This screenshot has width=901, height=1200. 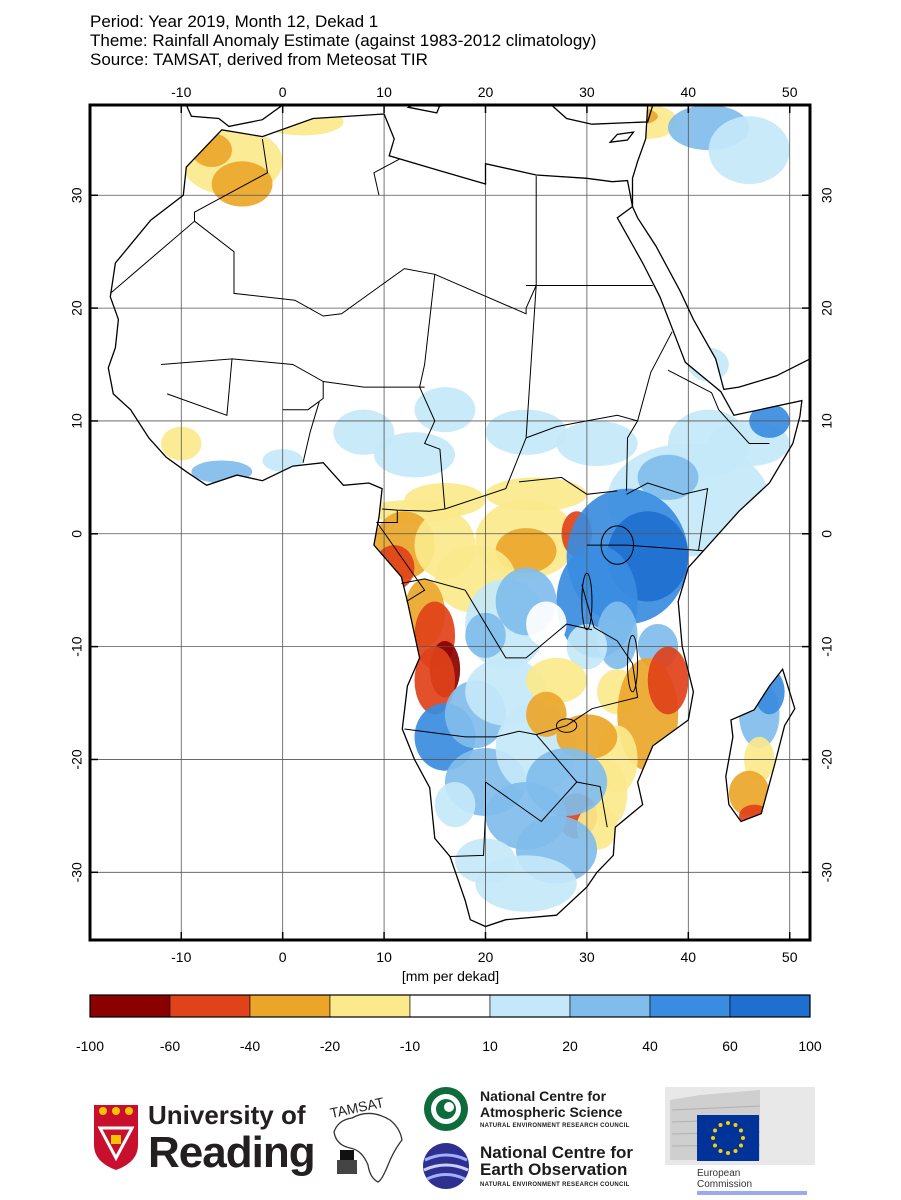 I want to click on lat-label-right: 30, so click(x=827, y=195).